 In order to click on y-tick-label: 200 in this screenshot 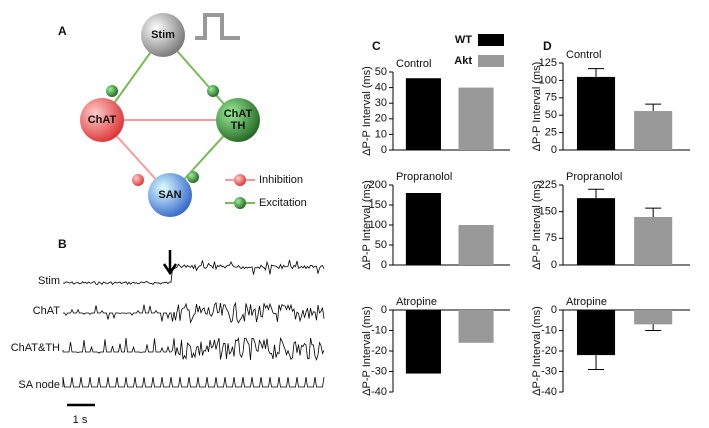, I will do `click(378, 185)`.